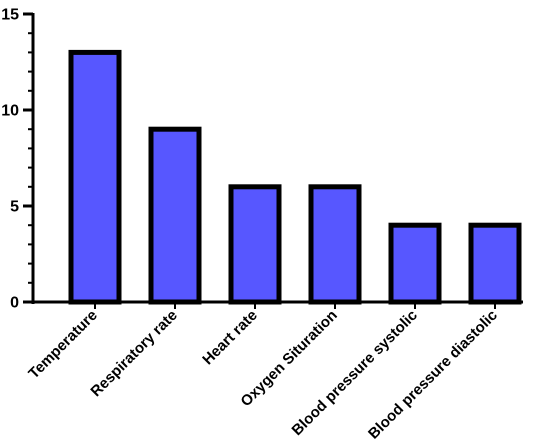  What do you see at coordinates (14, 207) in the screenshot?
I see `y-tick-label: 5` at bounding box center [14, 207].